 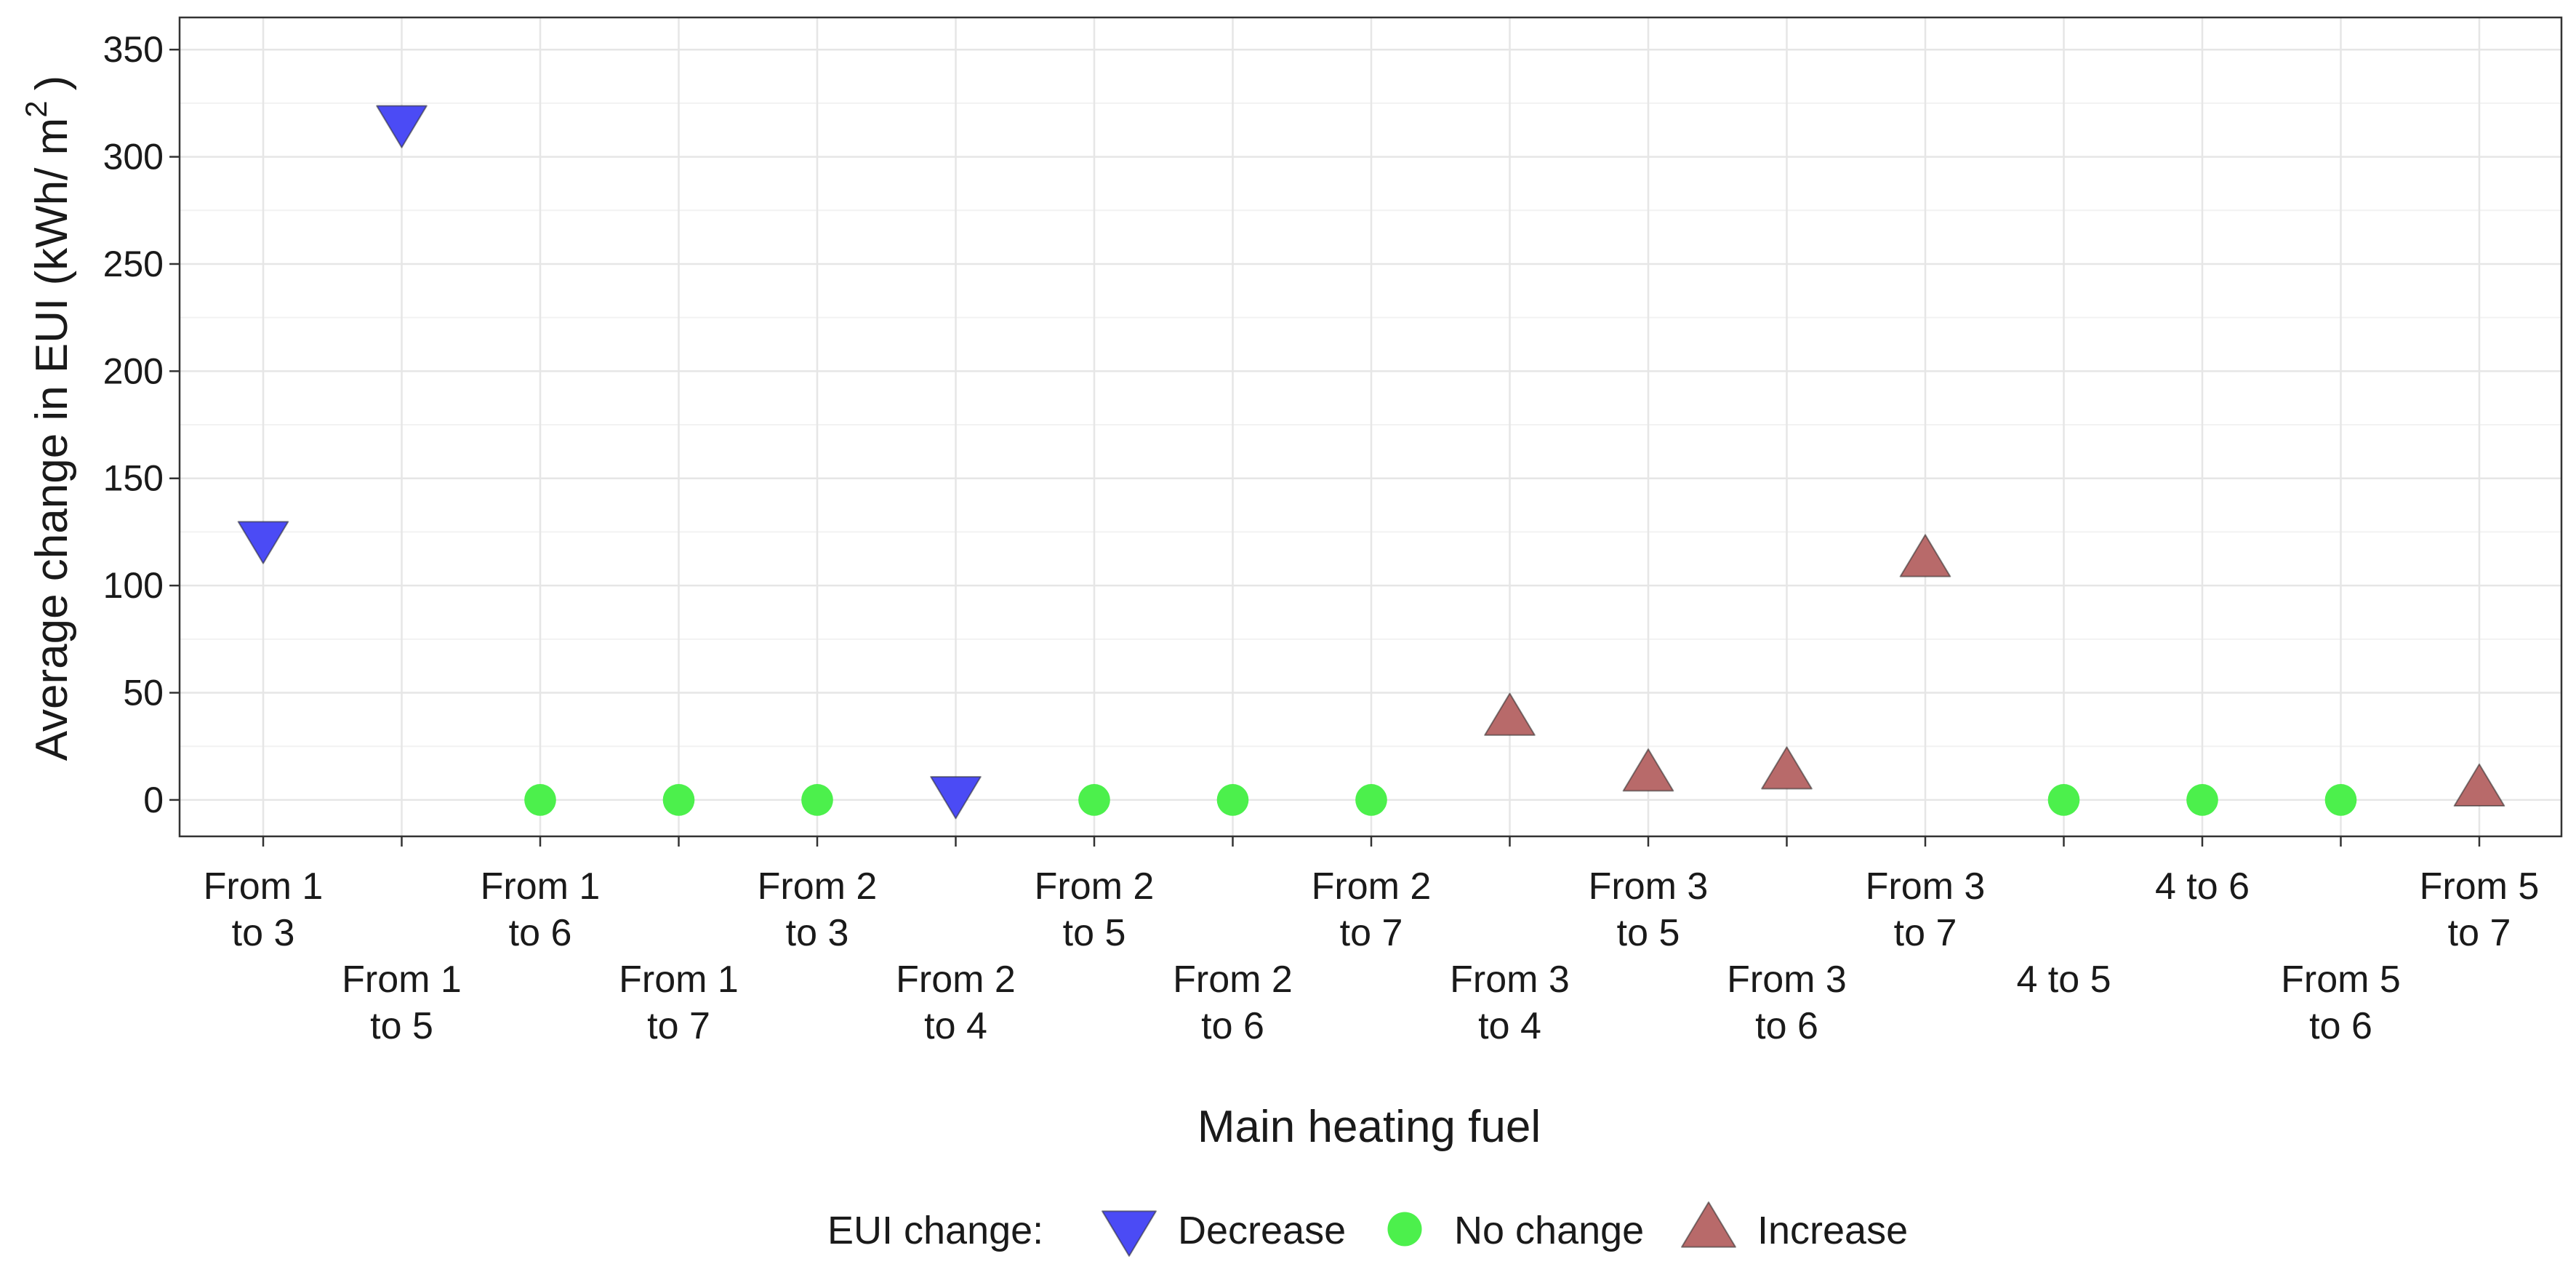 What do you see at coordinates (1095, 909) in the screenshot?
I see `x-tick-label: From 2 to 5` at bounding box center [1095, 909].